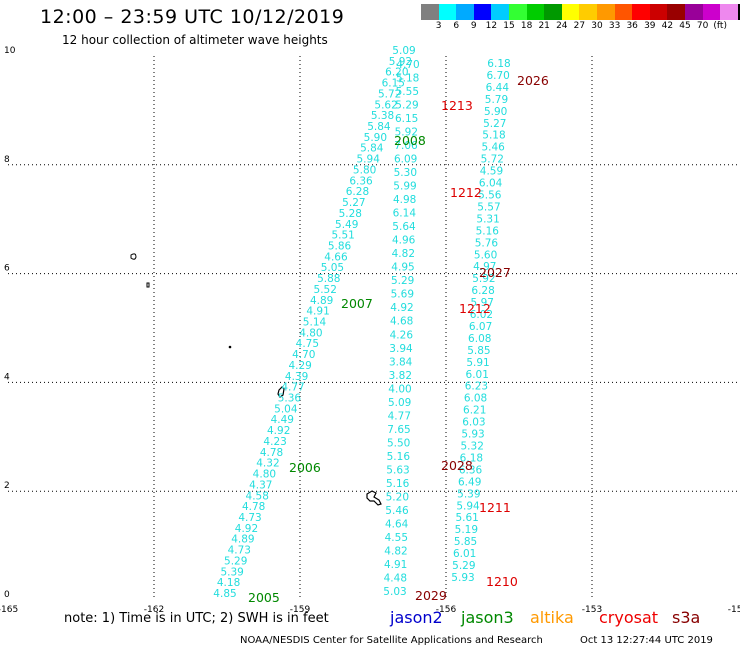 The height and width of the screenshot is (650, 740). Describe the element at coordinates (491, 172) in the screenshot. I see `wave-height-label: 4.59` at that location.